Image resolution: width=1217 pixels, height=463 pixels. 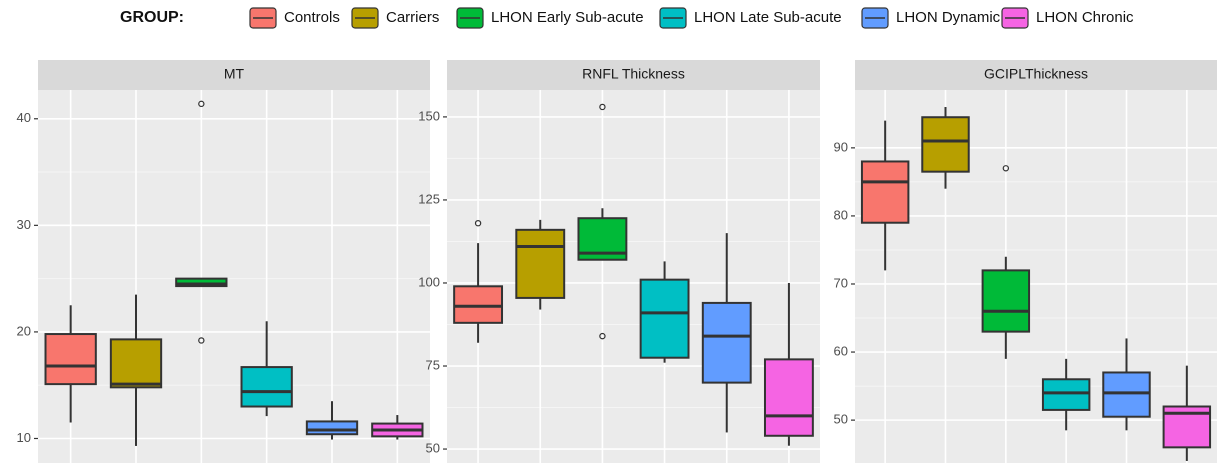 What do you see at coordinates (312, 17) in the screenshot?
I see `legend-label: Controls` at bounding box center [312, 17].